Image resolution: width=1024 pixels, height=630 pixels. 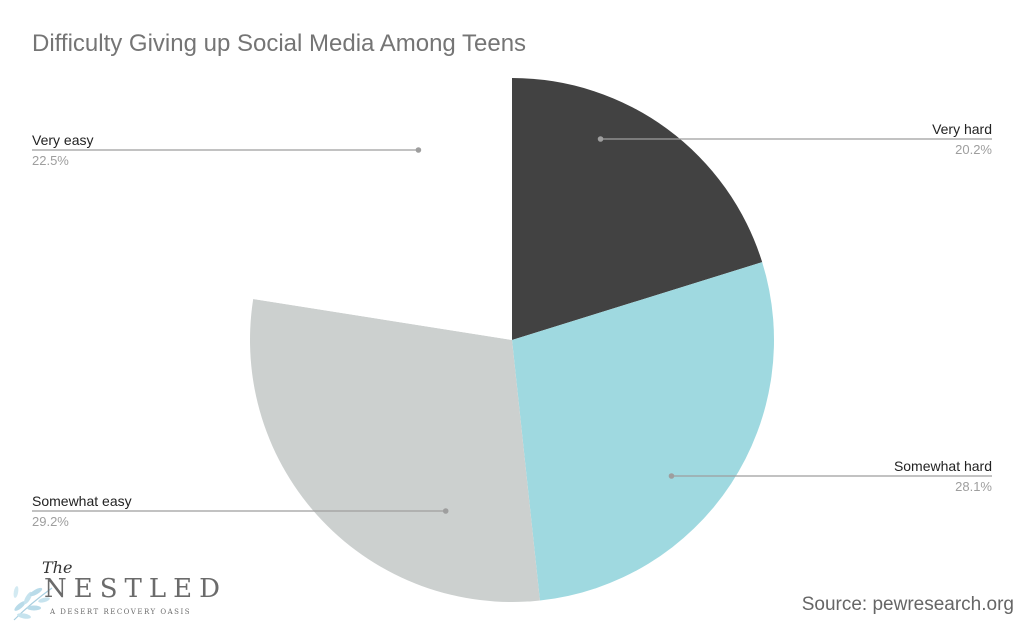 What do you see at coordinates (82, 501) in the screenshot?
I see `slice-label: Somewhat easy` at bounding box center [82, 501].